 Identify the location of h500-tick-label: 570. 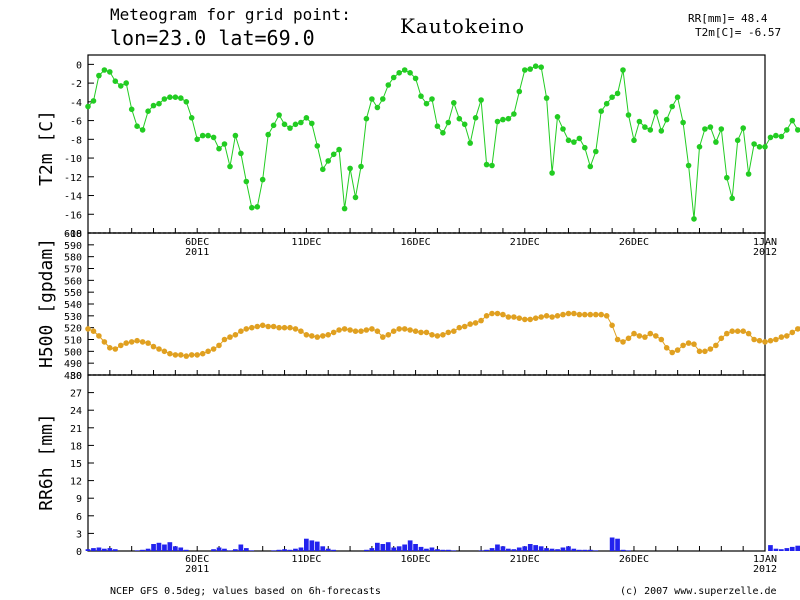
(73, 270).